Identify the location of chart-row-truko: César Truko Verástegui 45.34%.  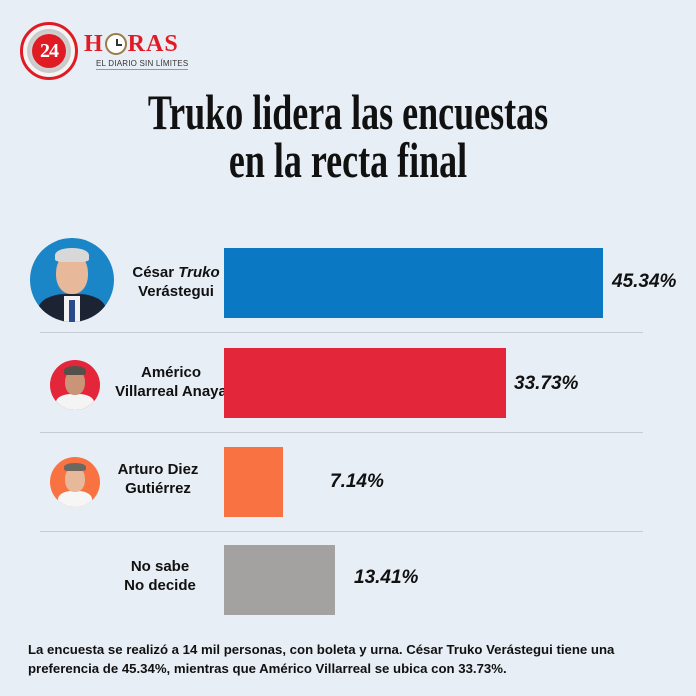
(348, 283).